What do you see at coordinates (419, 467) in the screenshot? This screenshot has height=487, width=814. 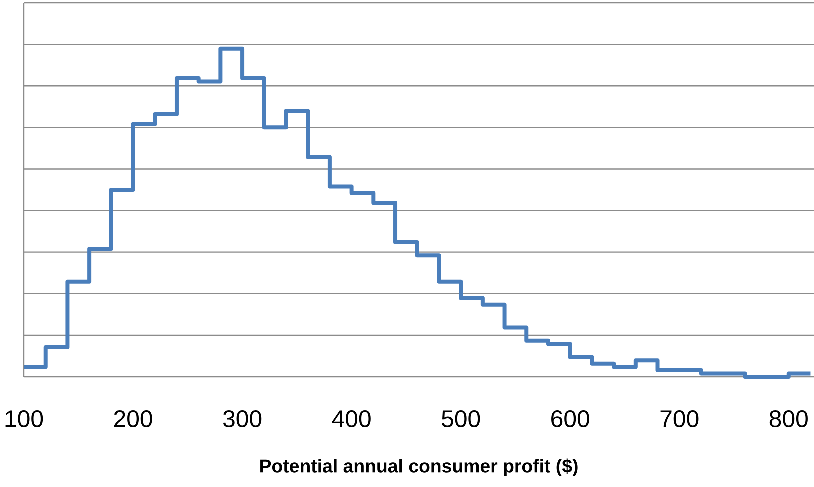 I see `x-axis-title: Potential annual consumer profit ($)` at bounding box center [419, 467].